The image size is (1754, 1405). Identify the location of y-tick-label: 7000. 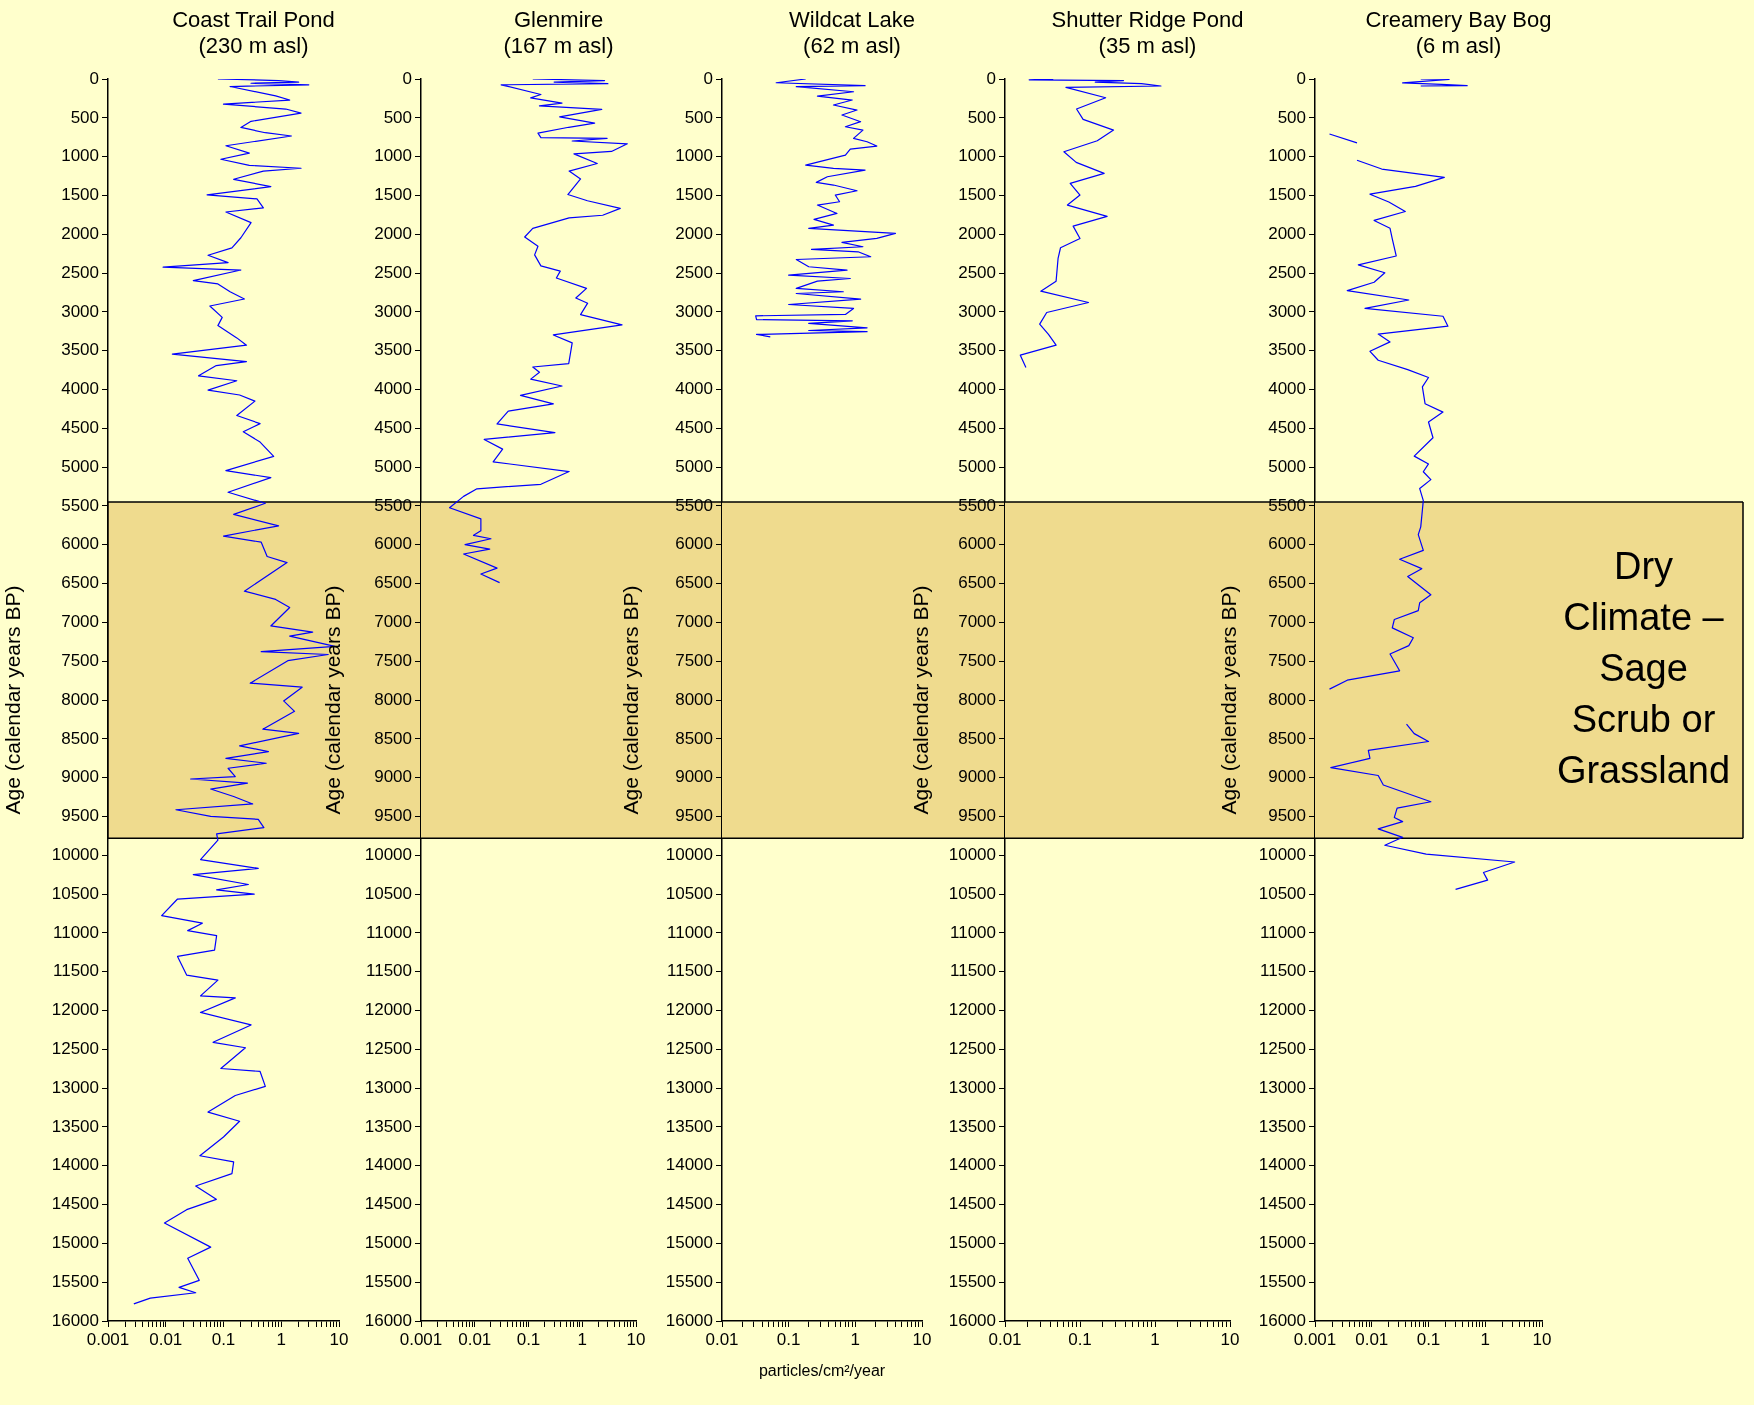
(694, 622).